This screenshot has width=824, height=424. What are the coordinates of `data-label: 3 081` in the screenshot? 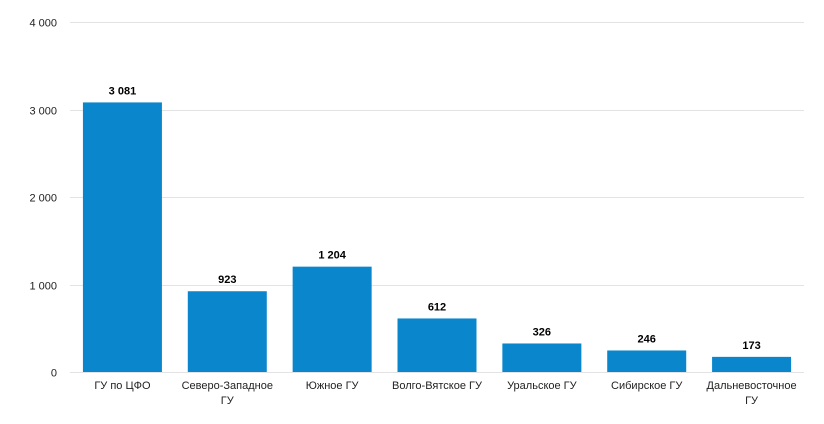 It's located at (123, 91).